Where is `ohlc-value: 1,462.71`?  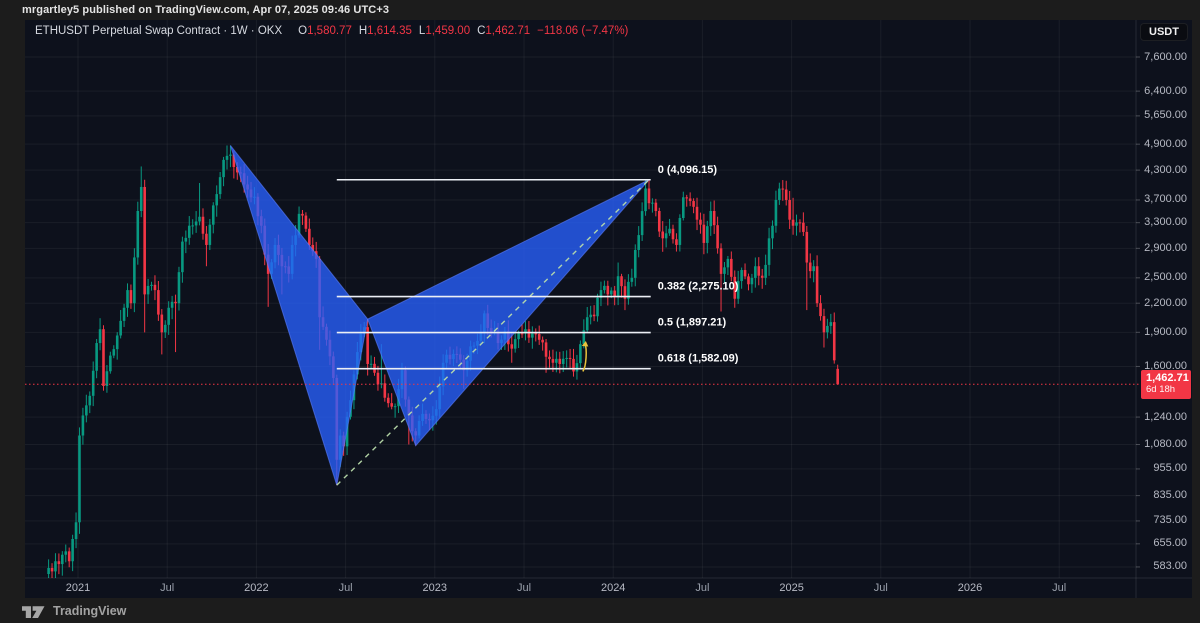
ohlc-value: 1,462.71 is located at coordinates (508, 31).